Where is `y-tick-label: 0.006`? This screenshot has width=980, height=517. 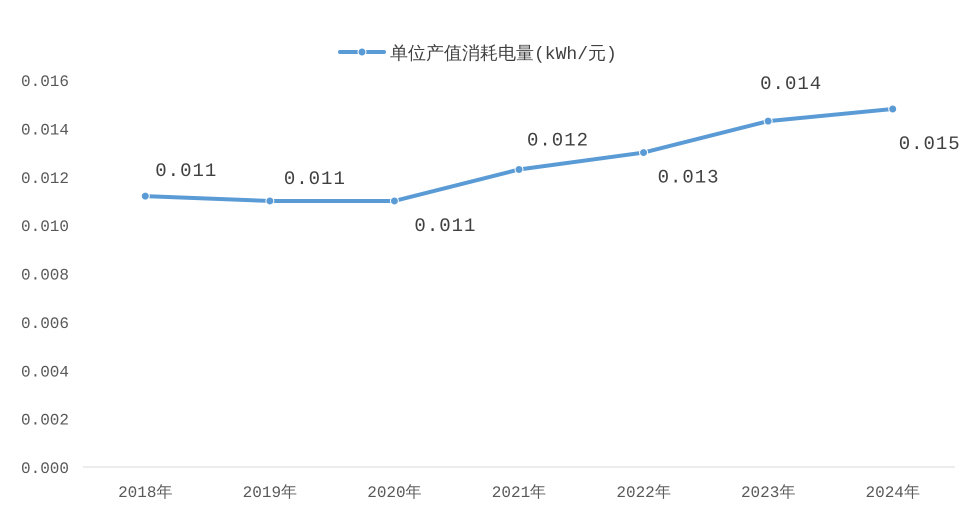
y-tick-label: 0.006 is located at coordinates (44, 323).